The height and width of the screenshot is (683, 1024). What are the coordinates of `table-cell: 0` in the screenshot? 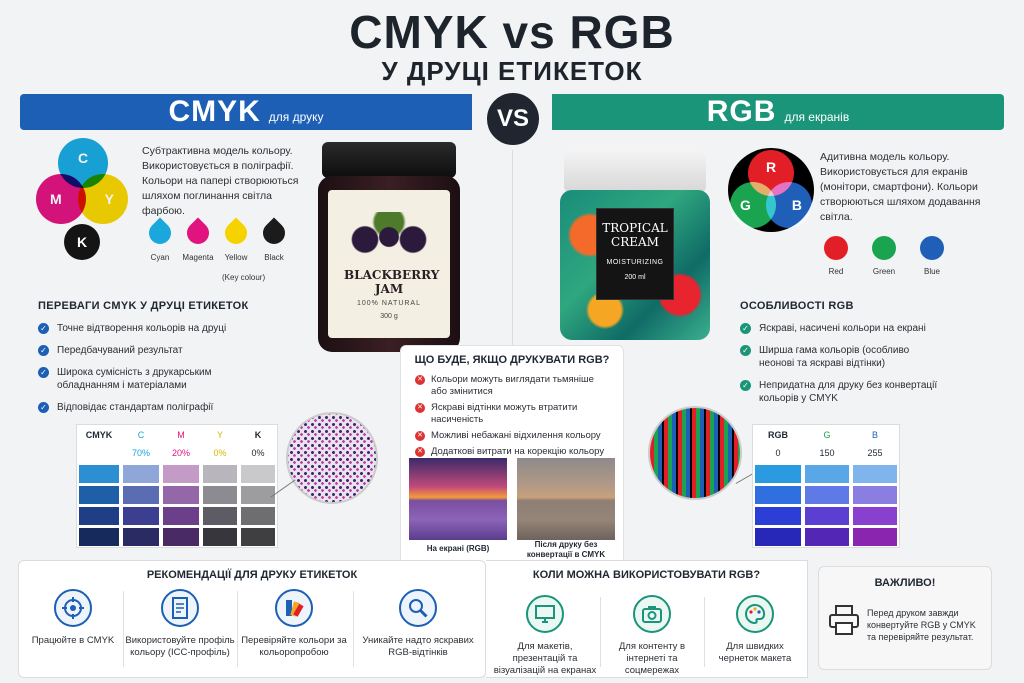 It's located at (778, 453).